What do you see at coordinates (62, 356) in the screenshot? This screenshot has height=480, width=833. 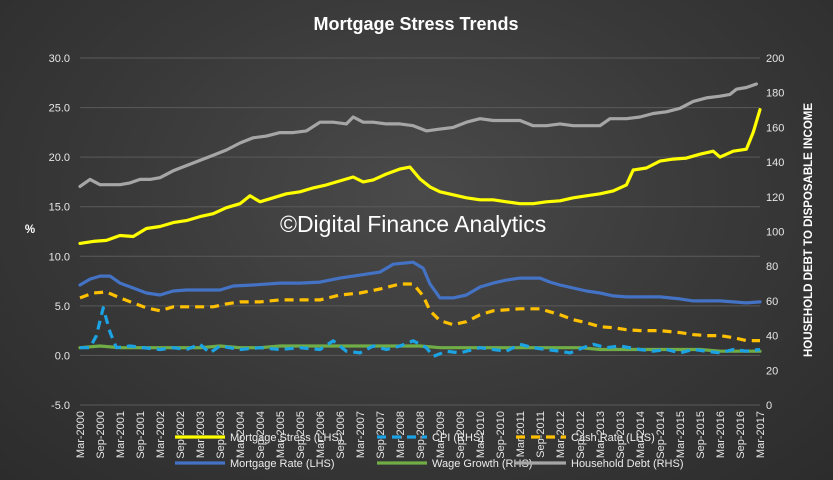 I see `left-tick-label: 0.0` at bounding box center [62, 356].